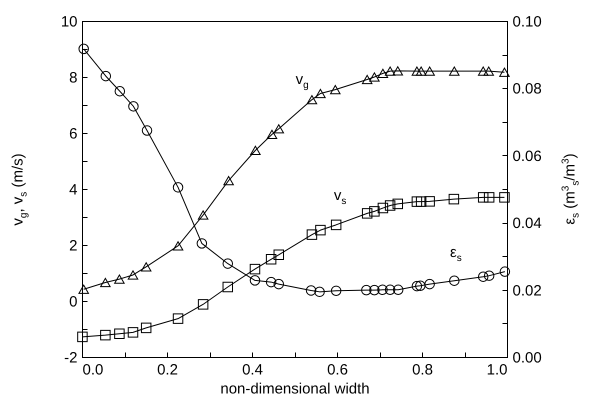  Describe the element at coordinates (73, 190) in the screenshot. I see `y-tick-label: 4` at that location.